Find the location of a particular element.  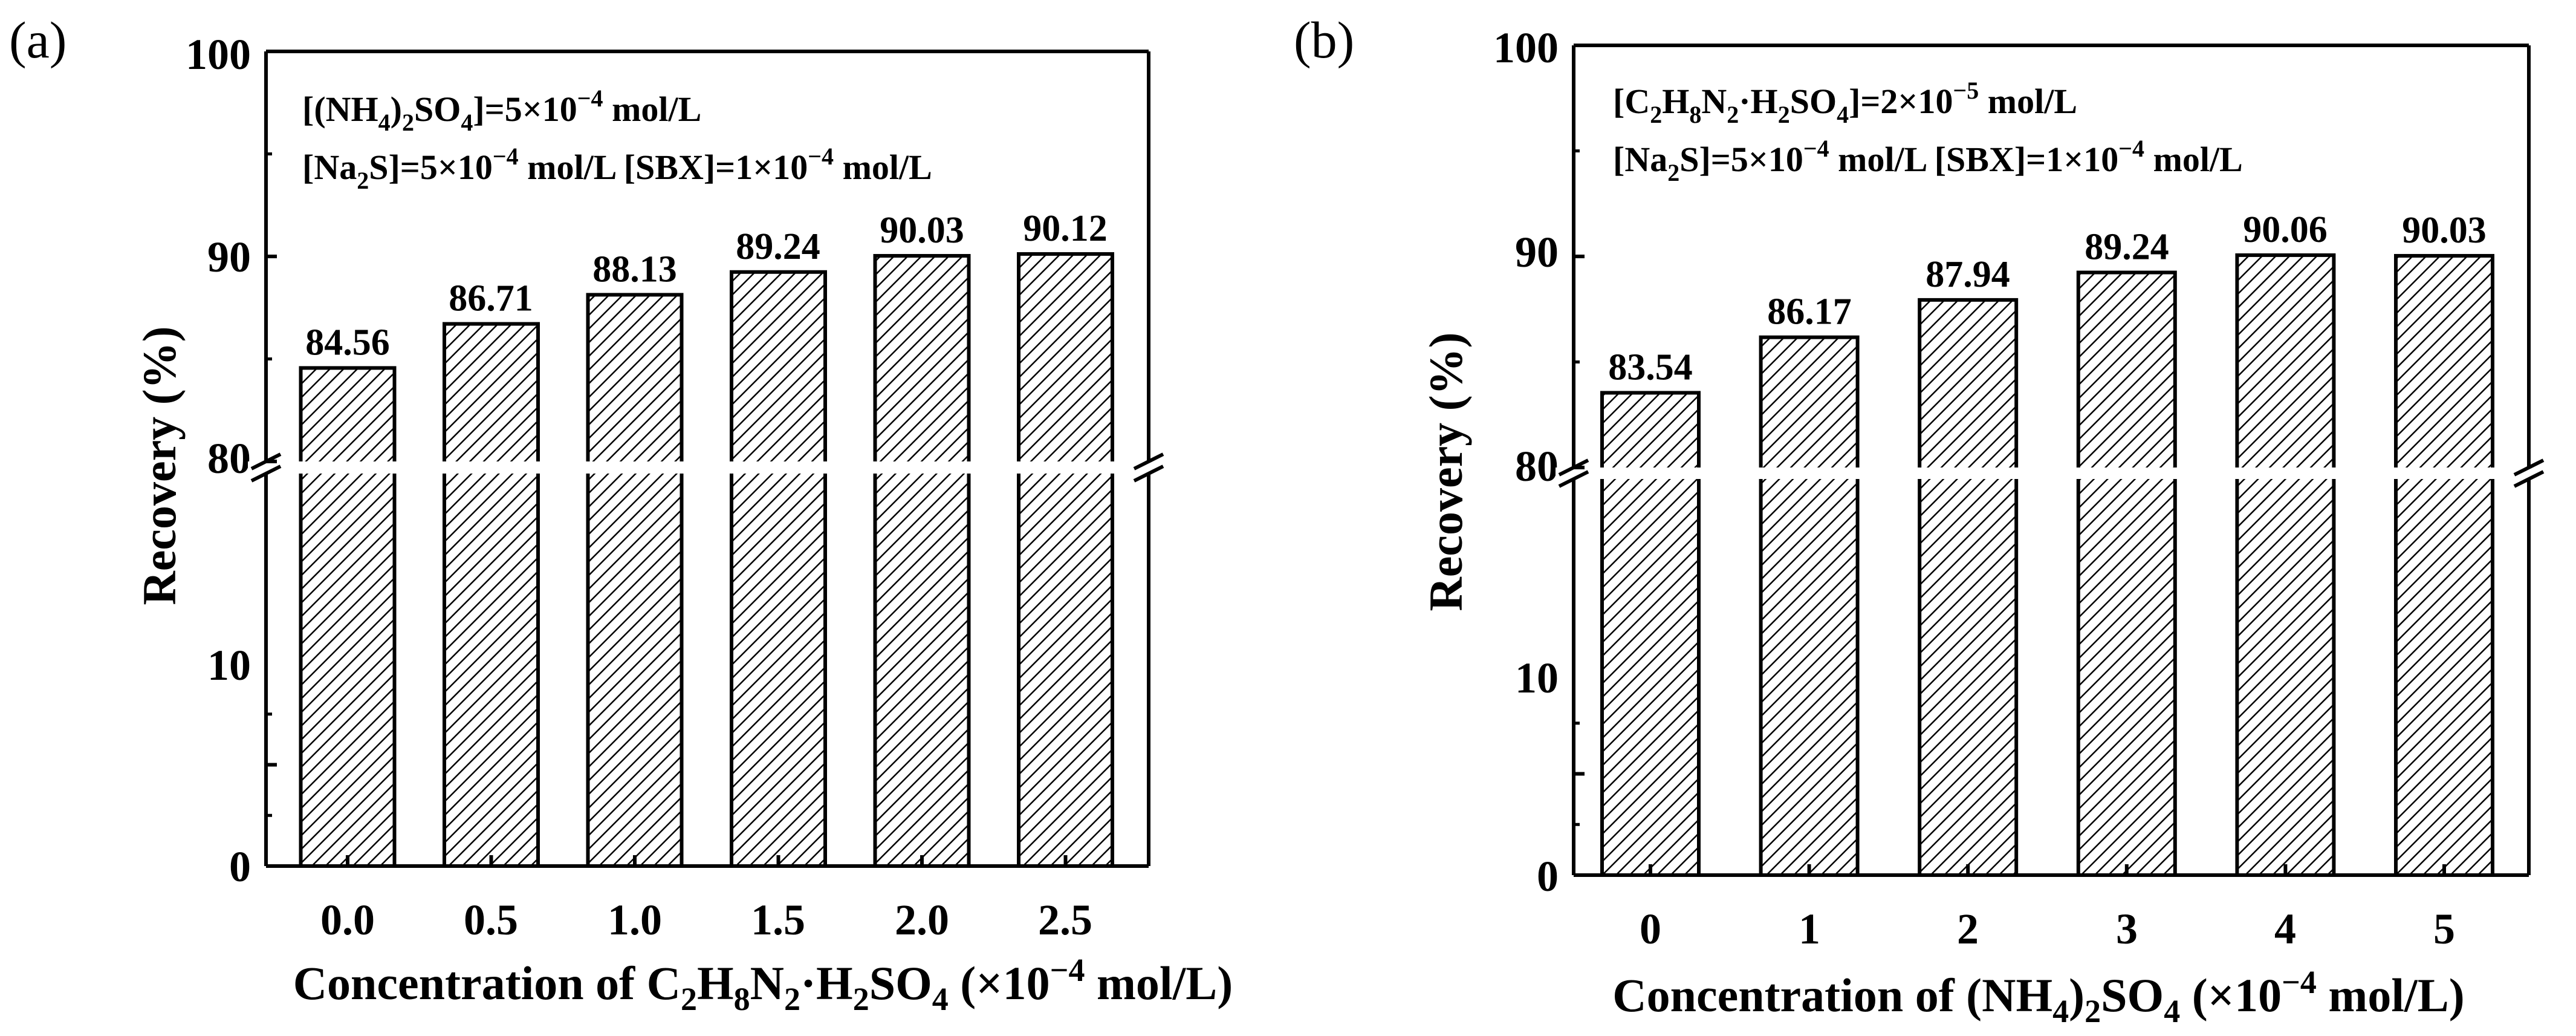

value-label-a-5: 90.03 is located at coordinates (922, 230).